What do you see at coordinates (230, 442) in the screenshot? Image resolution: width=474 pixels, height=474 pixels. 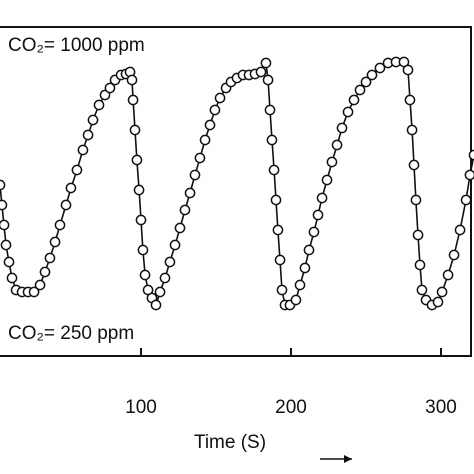 I see `x-axis-label: Time (S)` at bounding box center [230, 442].